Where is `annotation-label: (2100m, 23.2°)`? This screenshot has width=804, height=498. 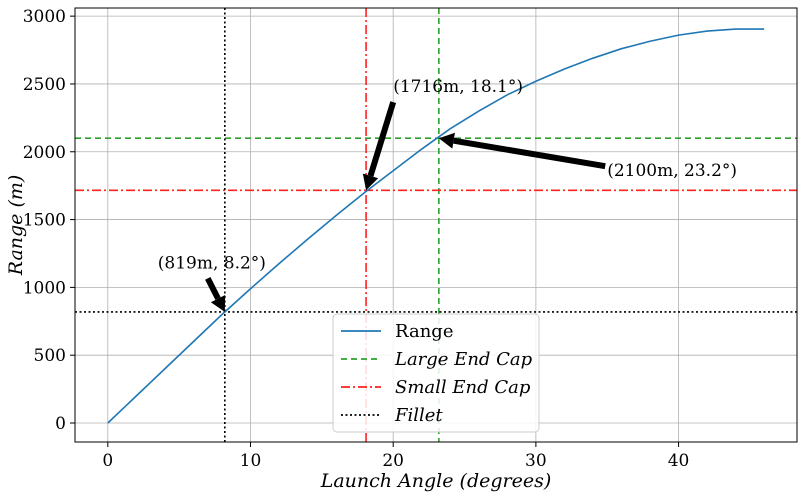
annotation-label: (2100m, 23.2°) is located at coordinates (672, 171).